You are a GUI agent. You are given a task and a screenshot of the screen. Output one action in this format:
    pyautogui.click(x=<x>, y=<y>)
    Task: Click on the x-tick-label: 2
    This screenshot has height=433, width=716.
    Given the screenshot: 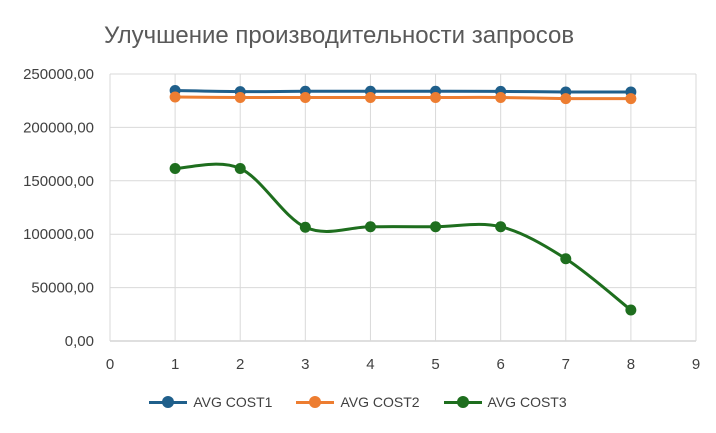 What is the action you would take?
    pyautogui.click(x=240, y=364)
    